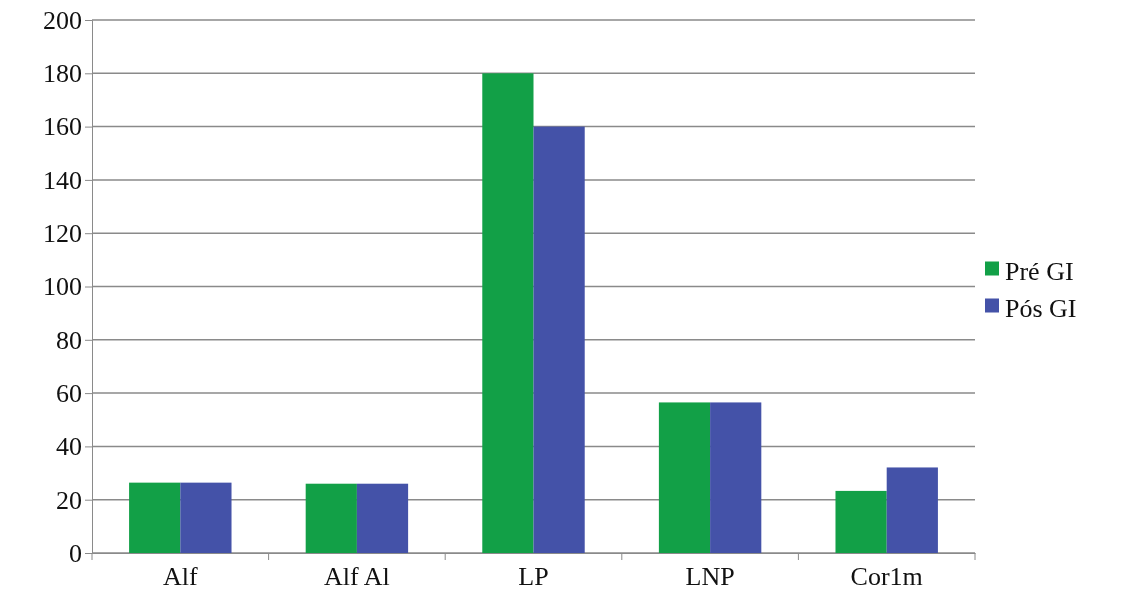 Image resolution: width=1137 pixels, height=605 pixels. I want to click on y-tick-label: 20, so click(69, 500).